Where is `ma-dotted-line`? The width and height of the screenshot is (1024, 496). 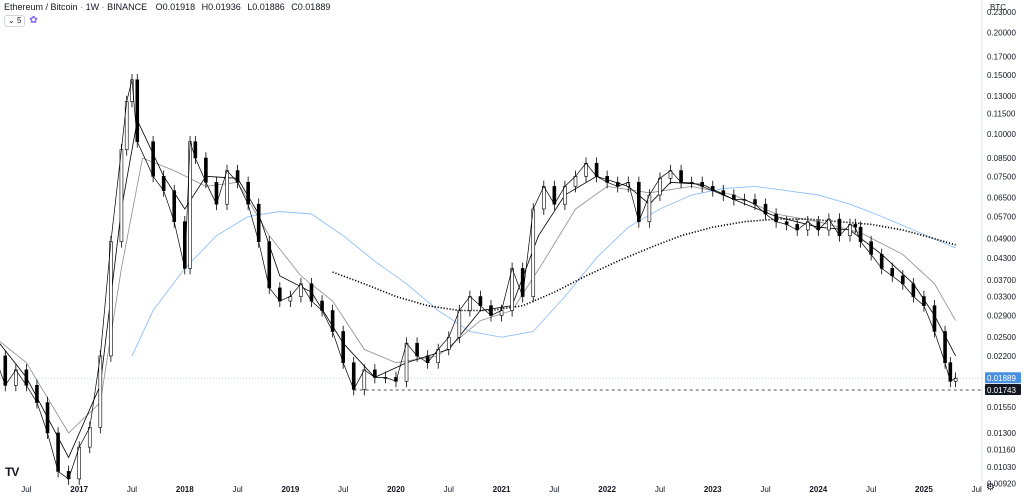
ma-dotted-line is located at coordinates (644, 265).